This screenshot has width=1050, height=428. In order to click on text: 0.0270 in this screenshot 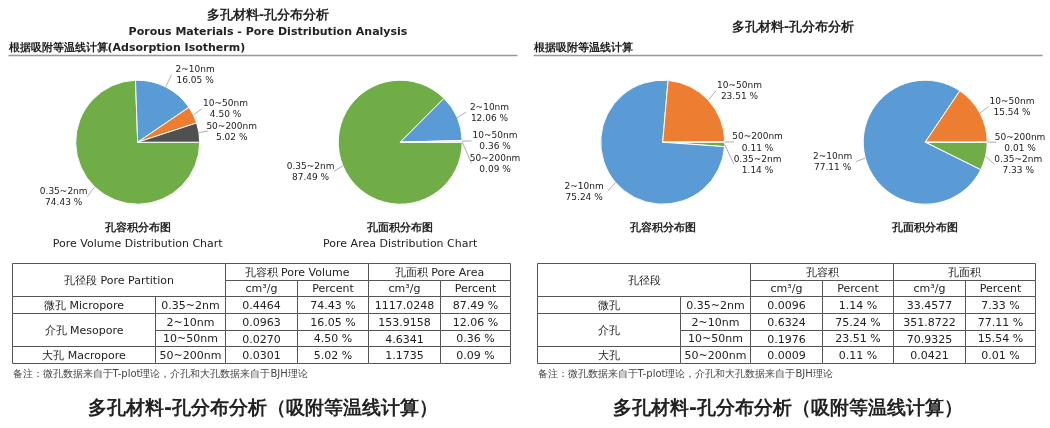, I will do `click(261, 339)`.